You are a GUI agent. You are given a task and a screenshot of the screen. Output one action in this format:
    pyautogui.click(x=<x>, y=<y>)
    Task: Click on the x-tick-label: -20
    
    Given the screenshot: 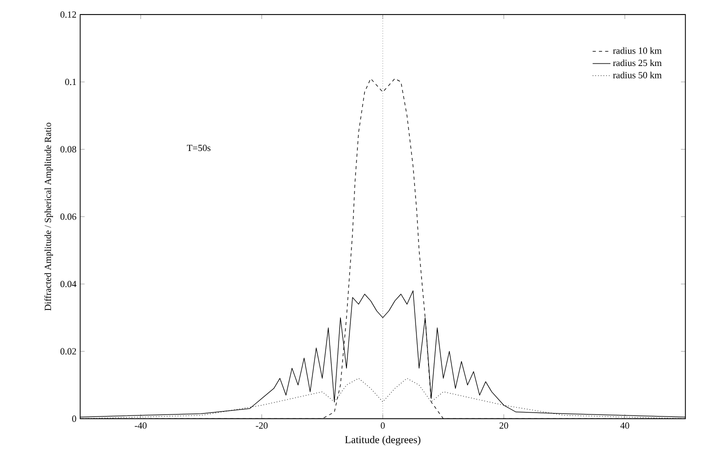 What is the action you would take?
    pyautogui.click(x=262, y=425)
    